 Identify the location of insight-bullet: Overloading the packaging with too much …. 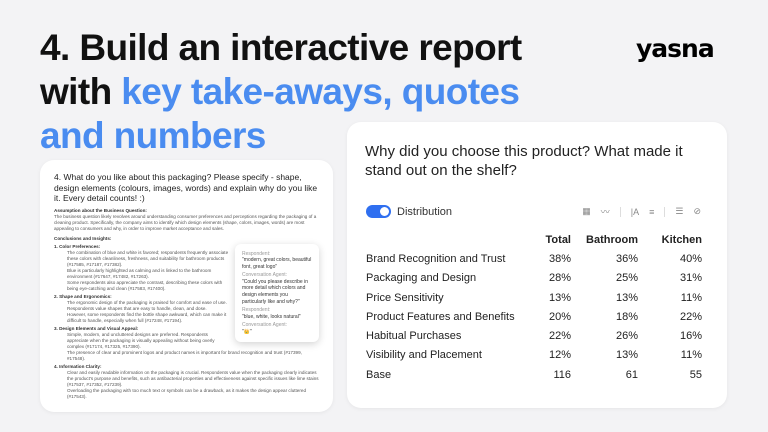
(187, 393).